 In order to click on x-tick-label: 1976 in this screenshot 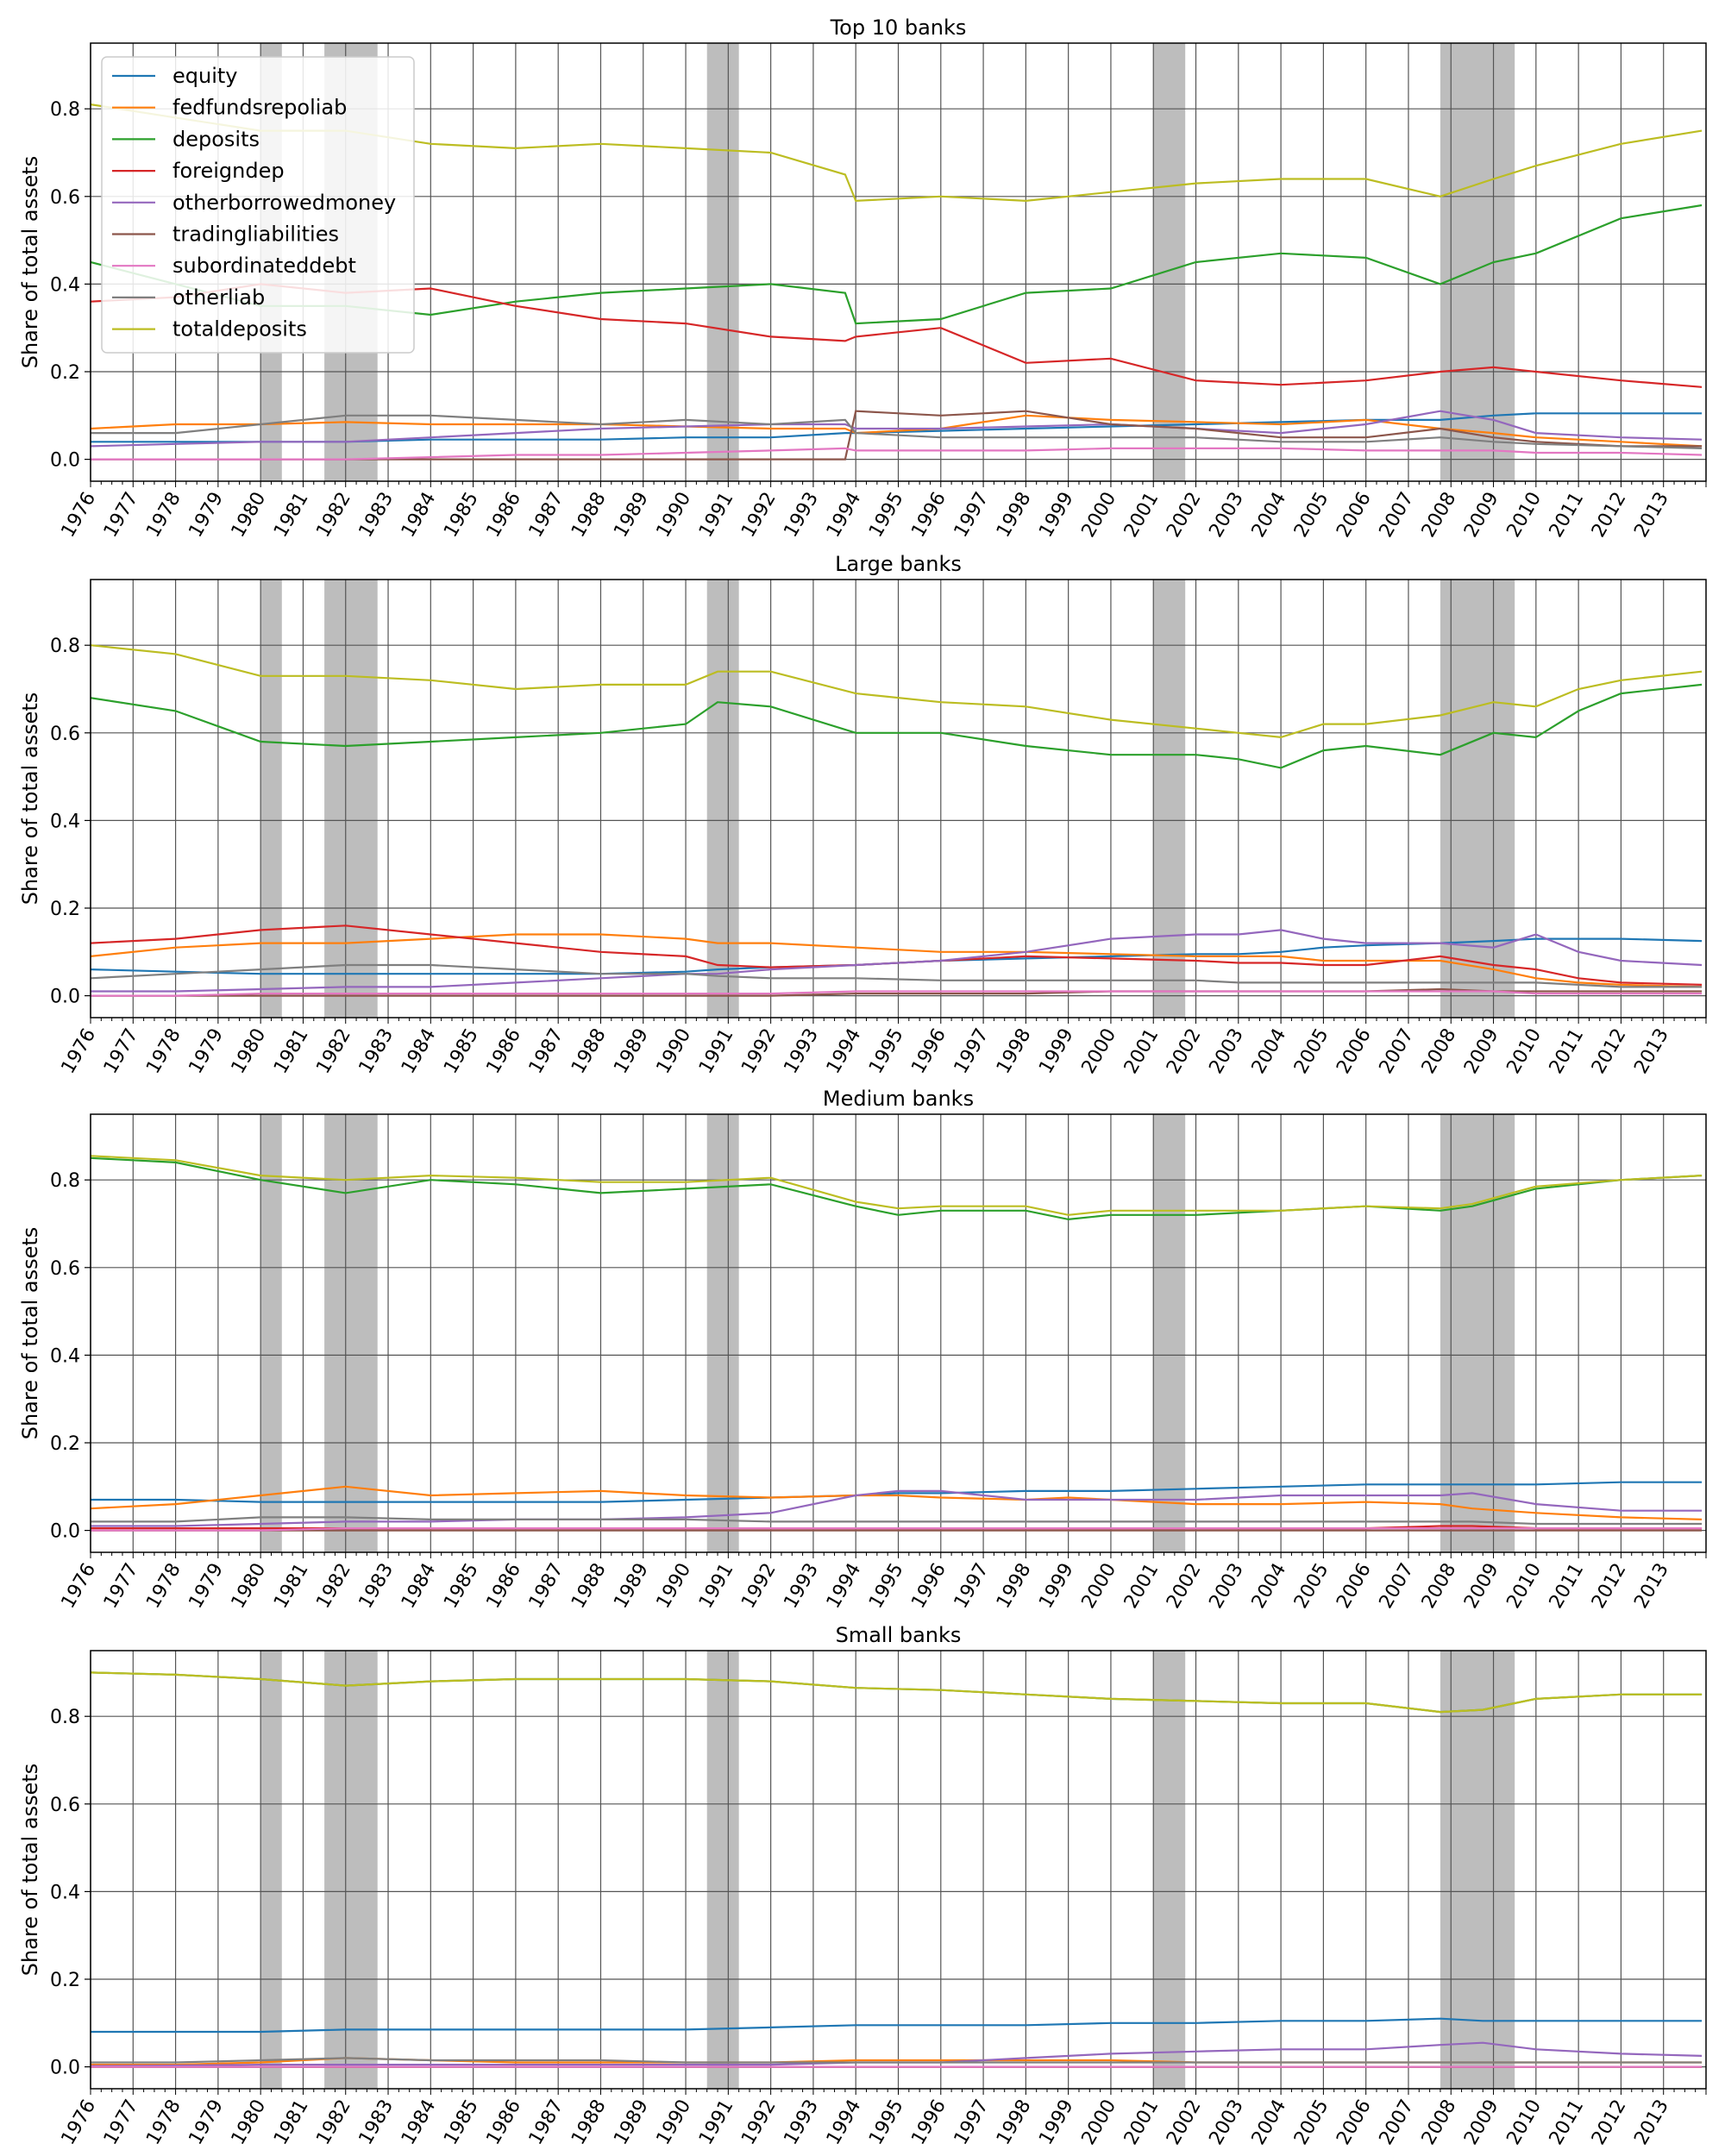, I will do `click(80, 2122)`.